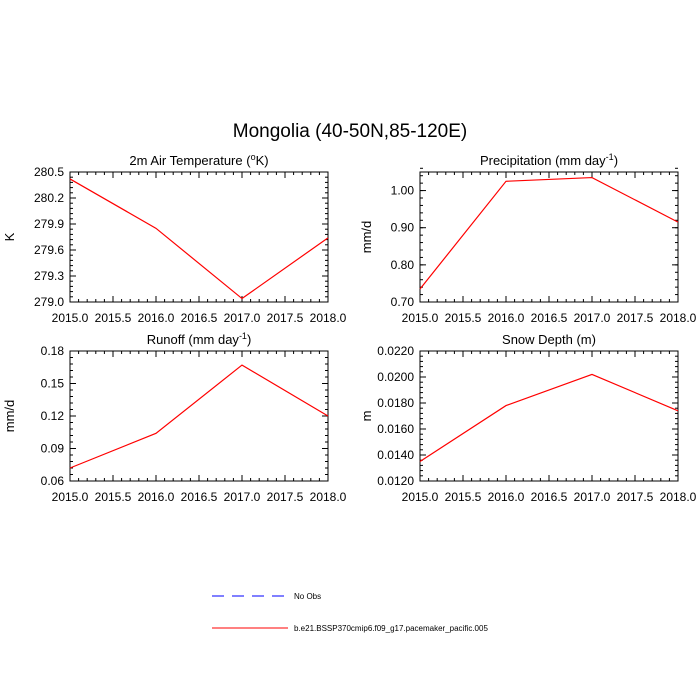 The width and height of the screenshot is (700, 700). I want to click on panel-title: Runoff (mm day-1), so click(199, 339).